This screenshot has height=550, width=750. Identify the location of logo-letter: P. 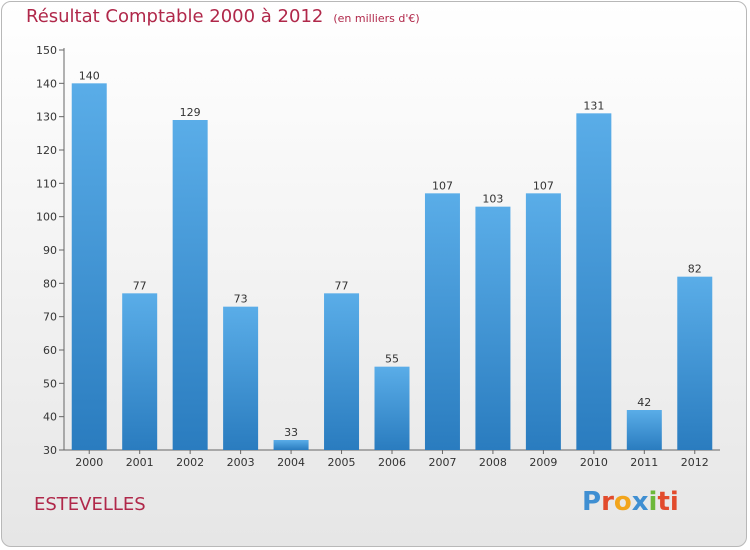
(592, 502).